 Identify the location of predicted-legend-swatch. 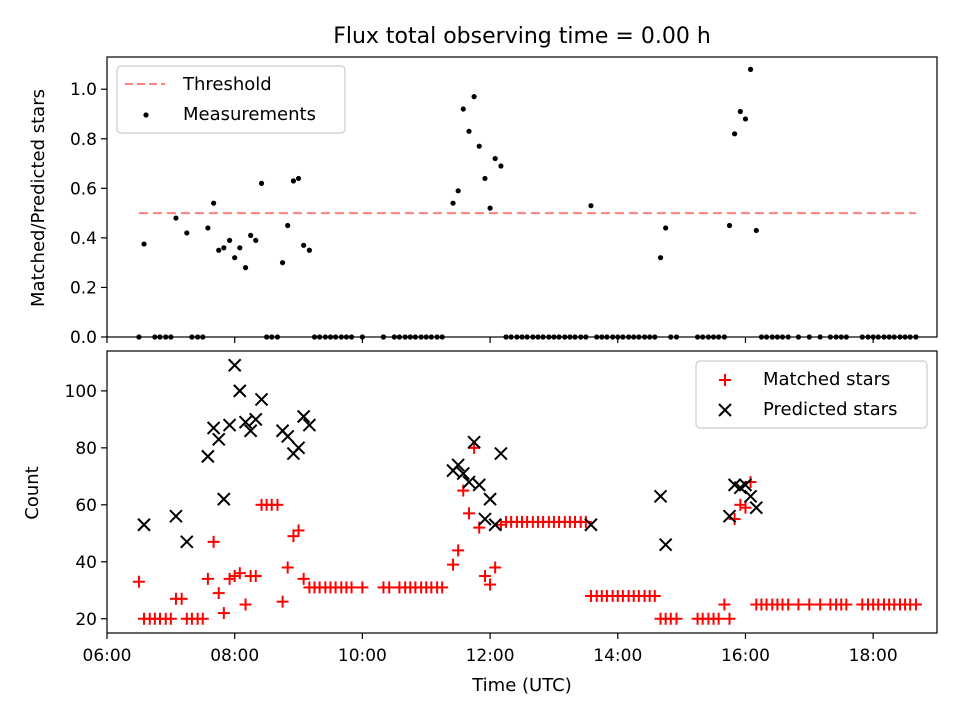
(725, 410).